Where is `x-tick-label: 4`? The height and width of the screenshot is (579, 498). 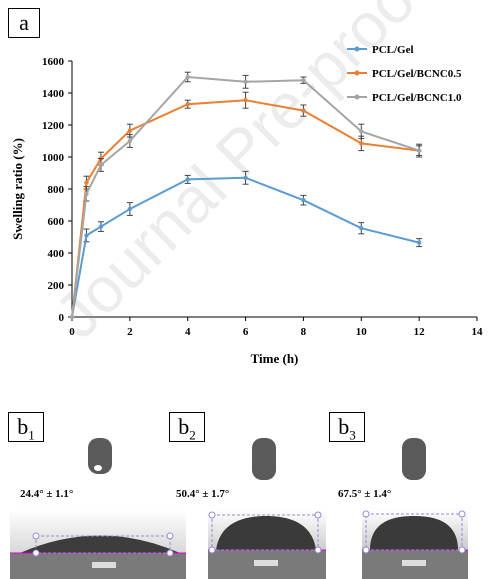
x-tick-label: 4 is located at coordinates (188, 332).